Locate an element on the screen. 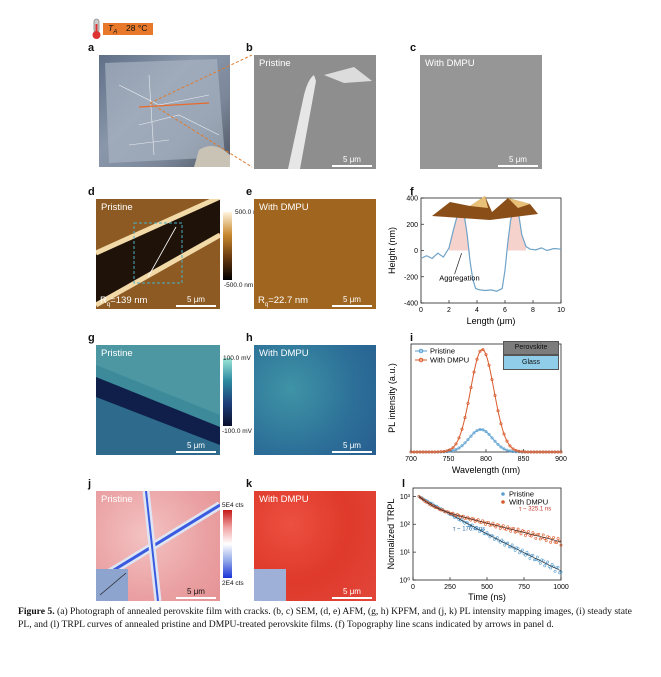 The image size is (661, 677). afm-pristine-tag: Pristine is located at coordinates (117, 207).